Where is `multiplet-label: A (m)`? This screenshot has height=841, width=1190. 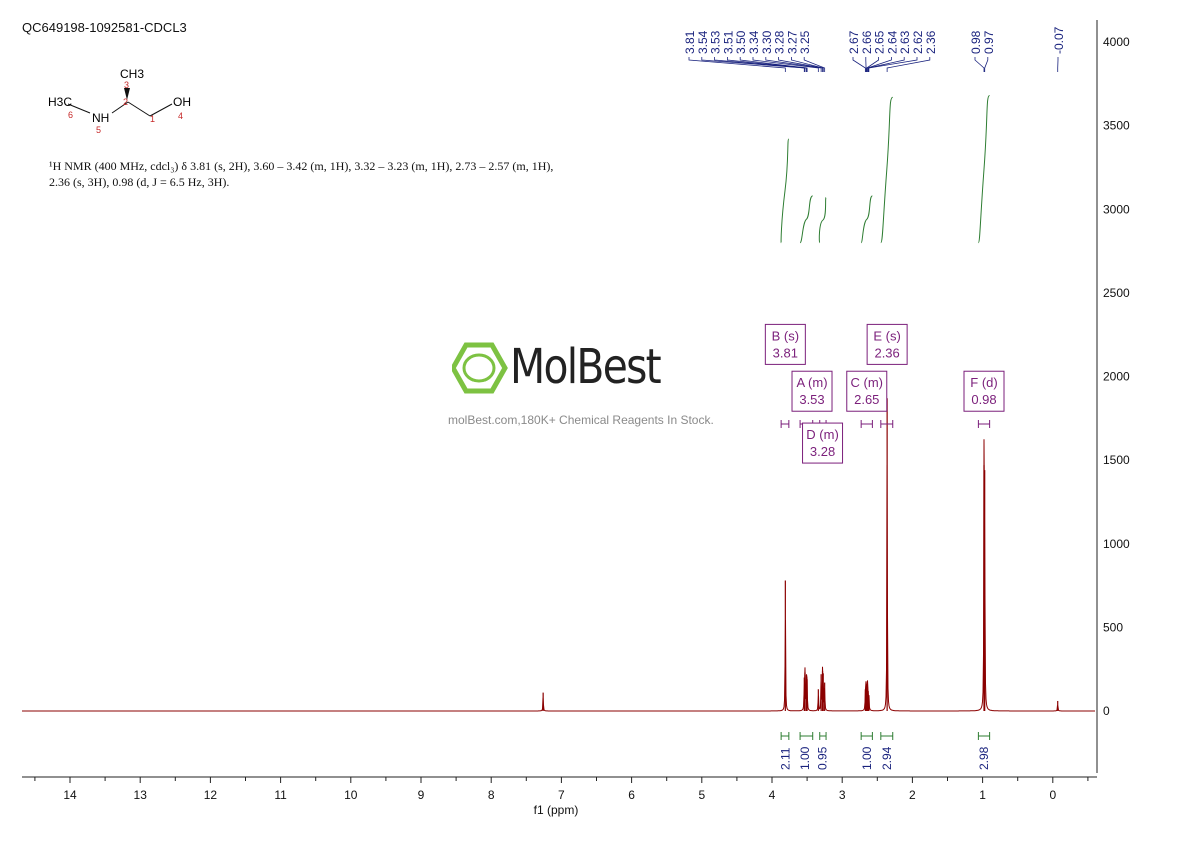
multiplet-label: A (m) is located at coordinates (811, 382).